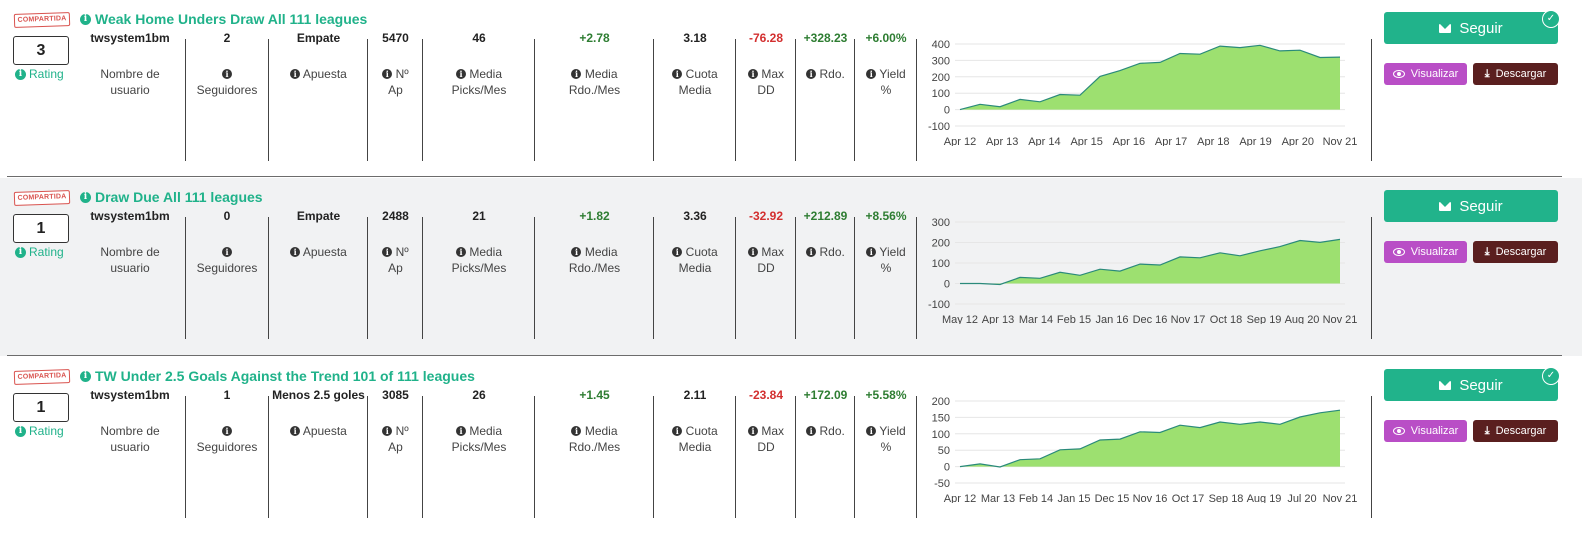 Image resolution: width=1582 pixels, height=540 pixels. Describe the element at coordinates (318, 74) in the screenshot. I see `stat-label: i Apuesta` at that location.